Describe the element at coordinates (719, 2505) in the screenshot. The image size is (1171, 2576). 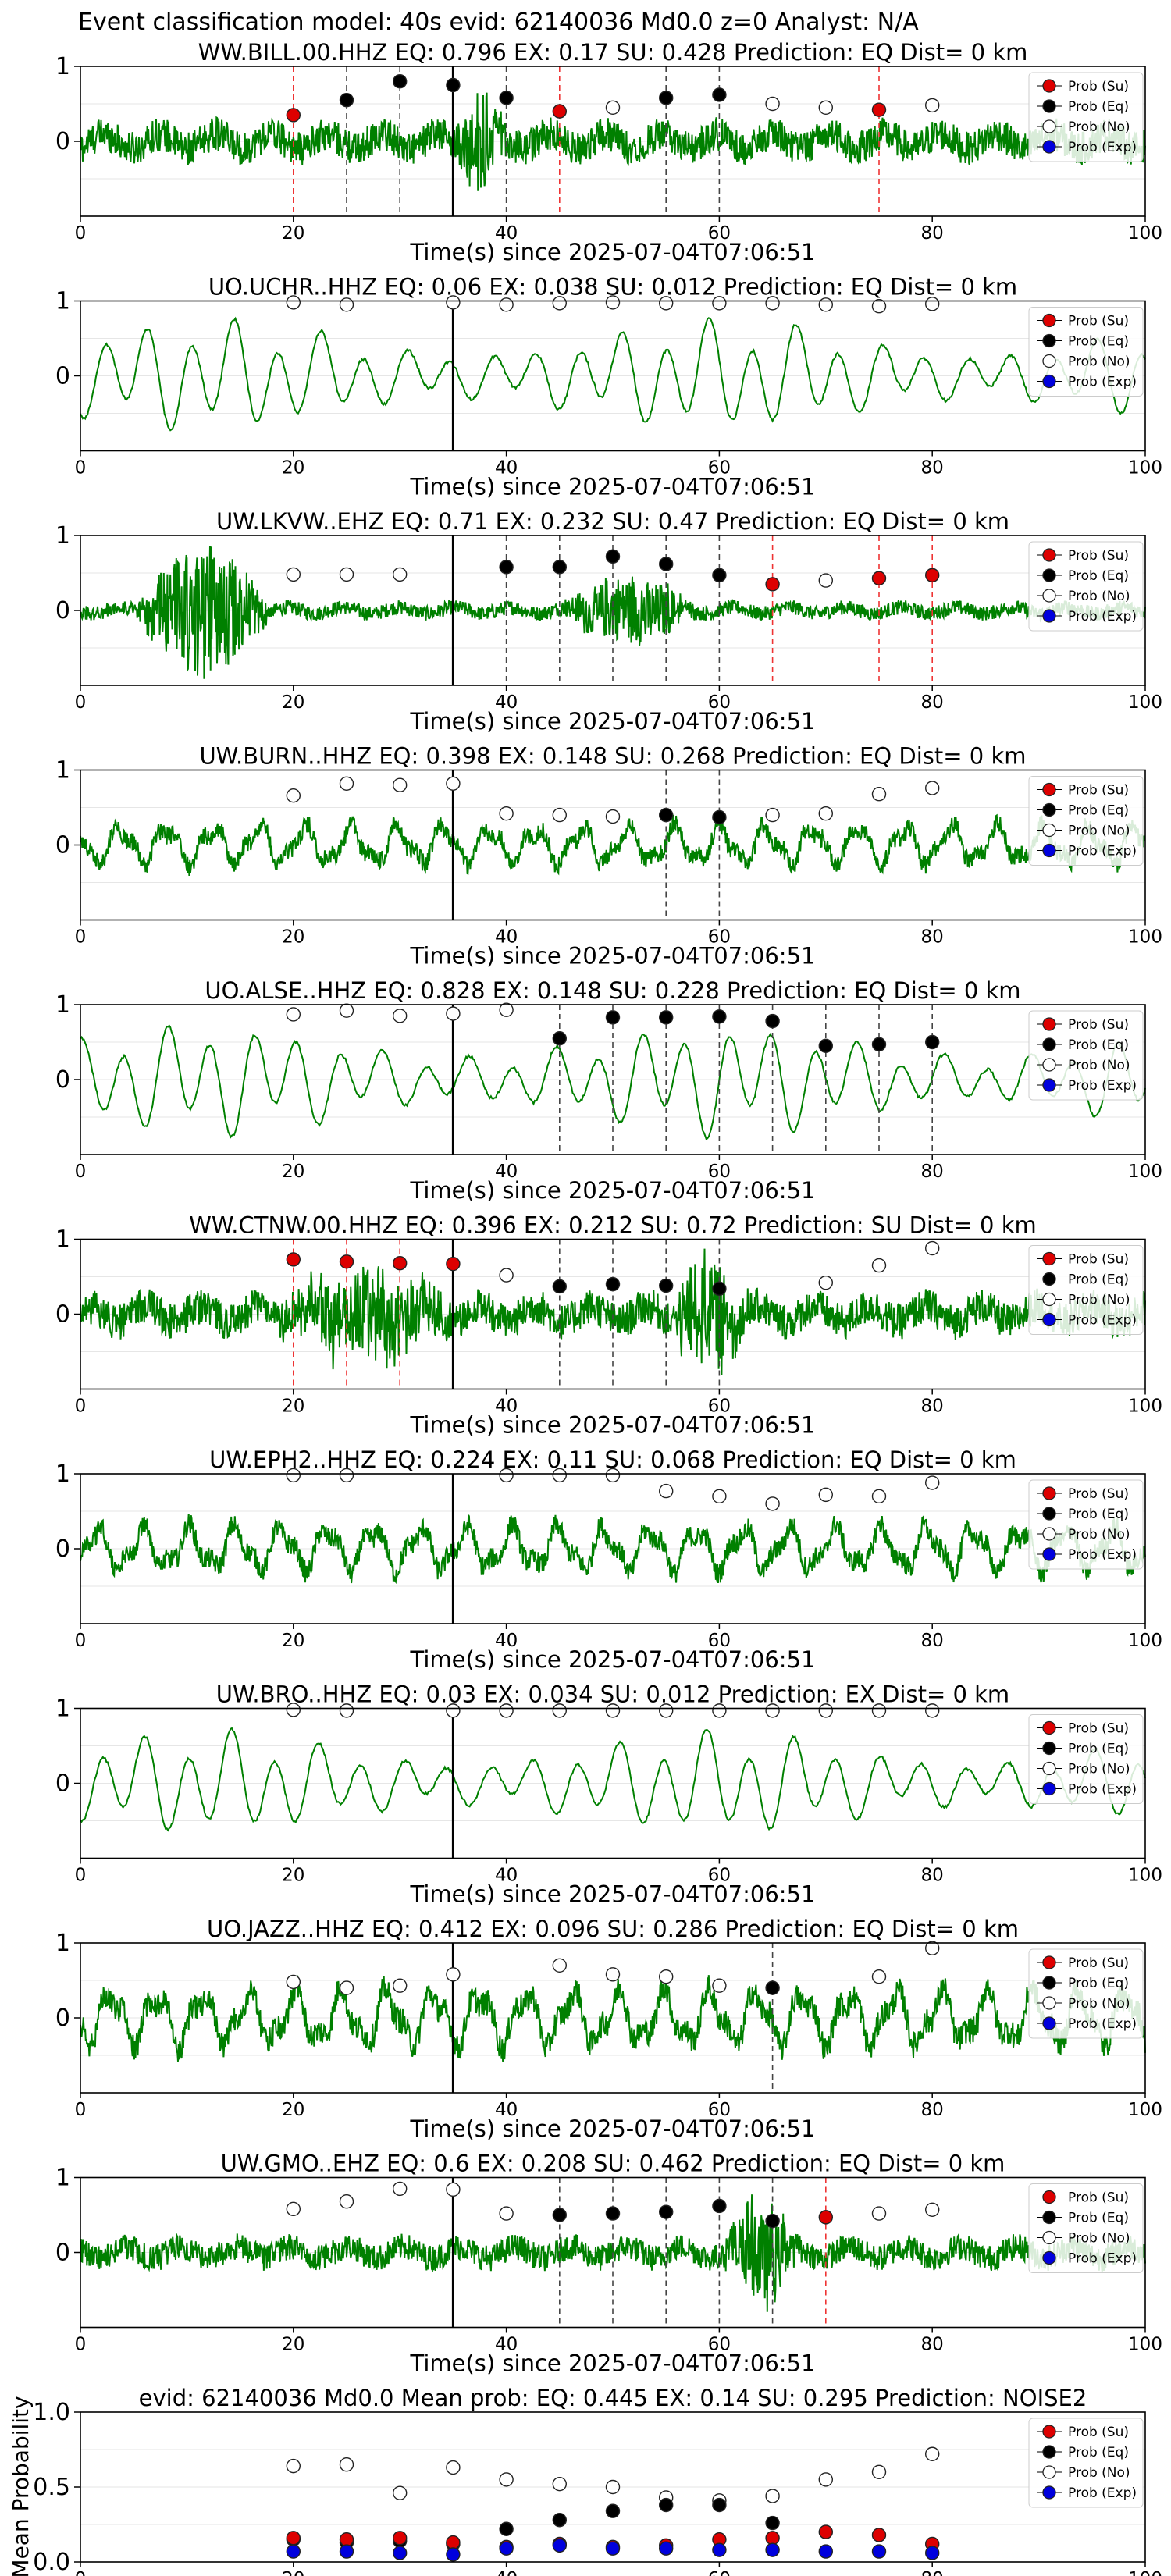
I see `mean-point-eq` at that location.